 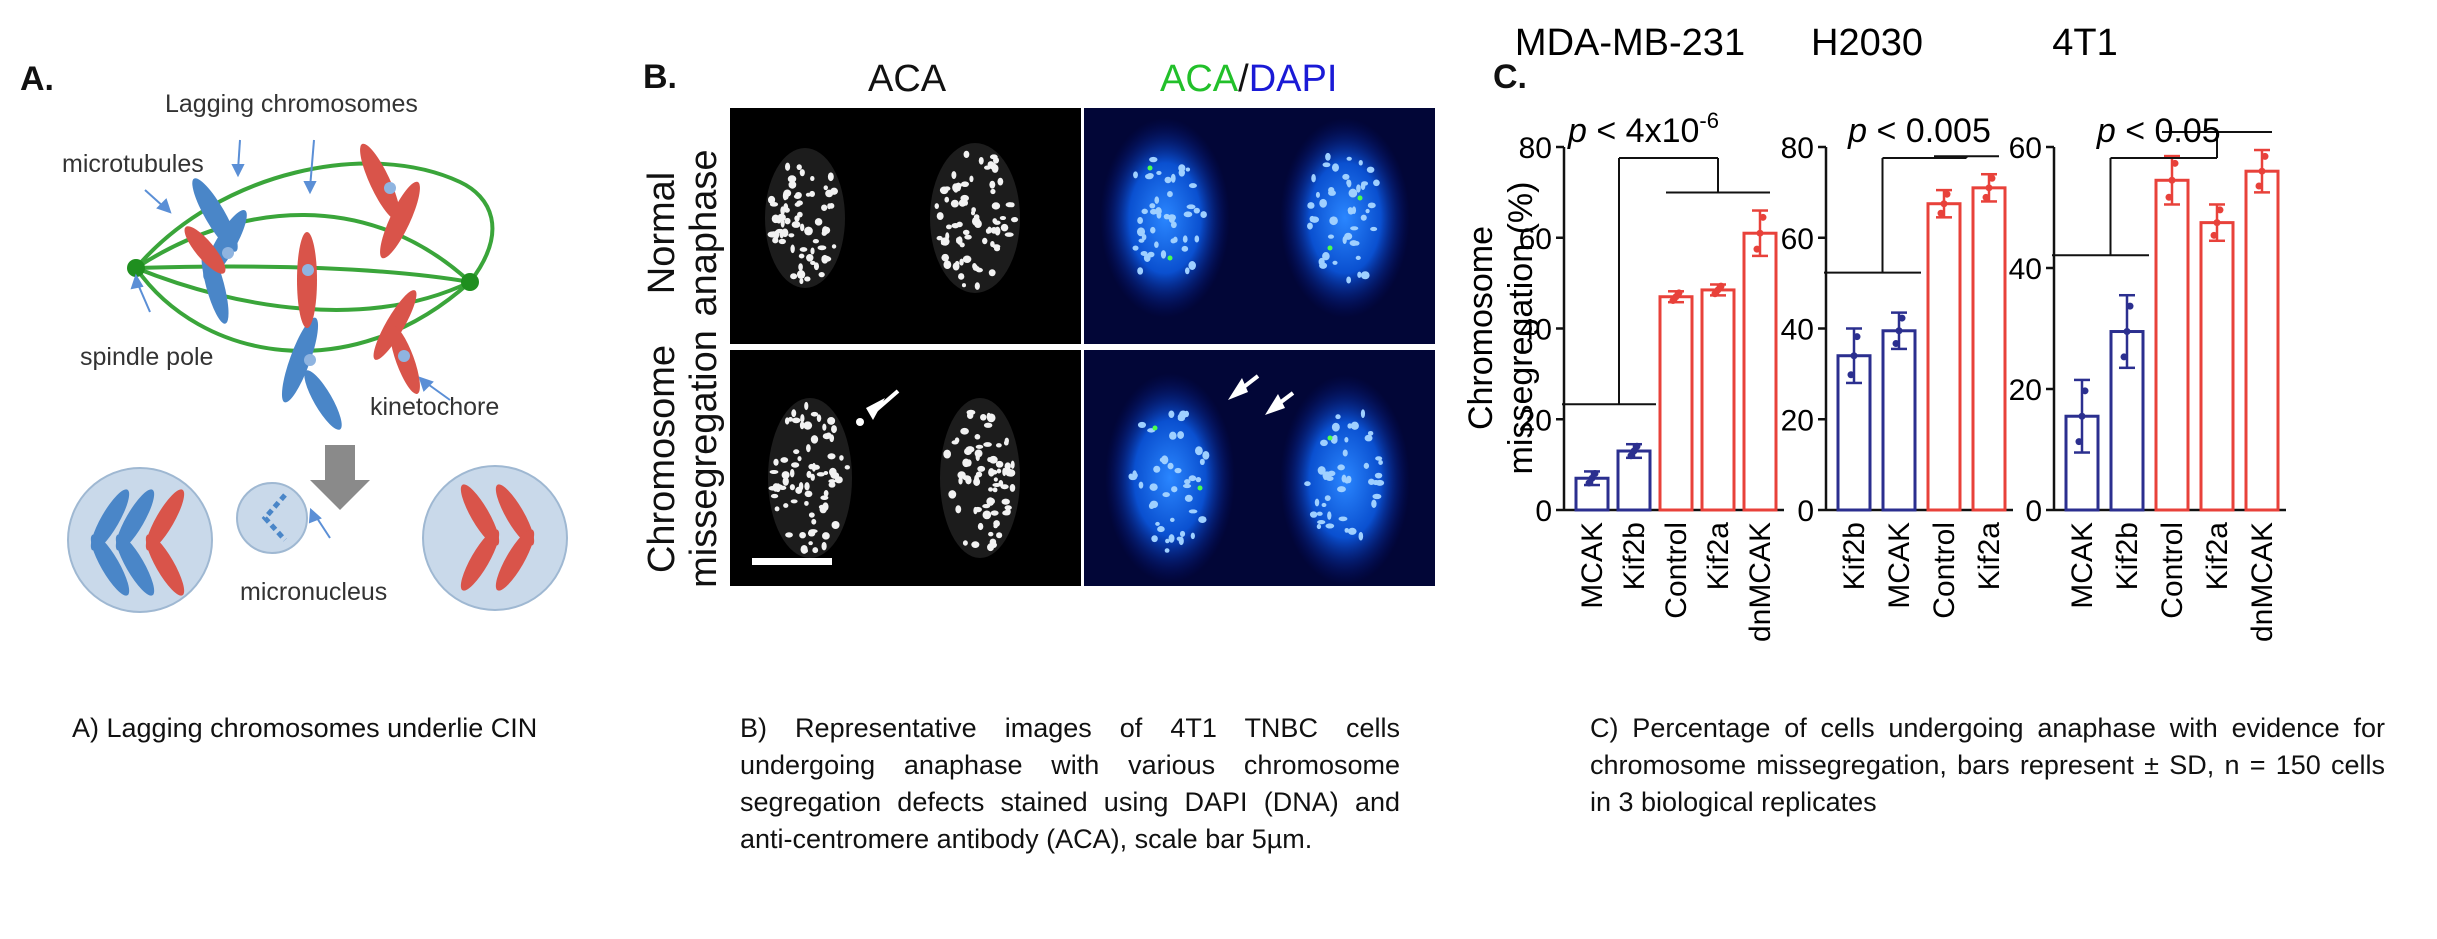 I want to click on category-label-1-2: Control, so click(x=1944, y=570).